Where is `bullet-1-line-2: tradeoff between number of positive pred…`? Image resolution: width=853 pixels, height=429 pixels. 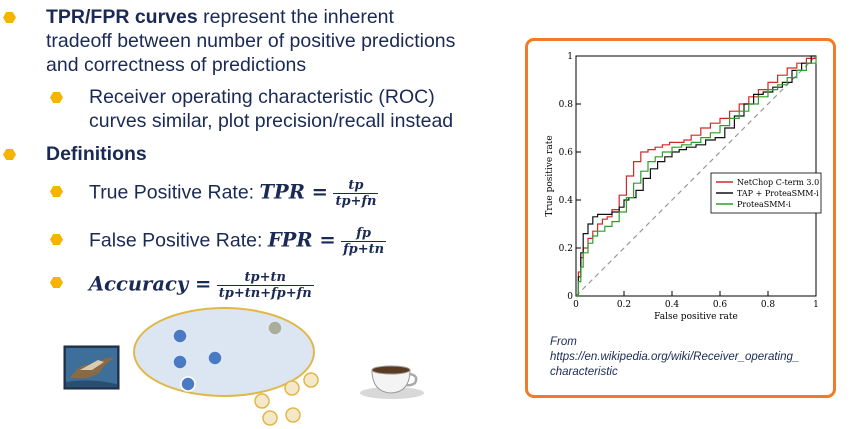 bullet-1-line-2: tradeoff between number of positive pred… is located at coordinates (251, 41).